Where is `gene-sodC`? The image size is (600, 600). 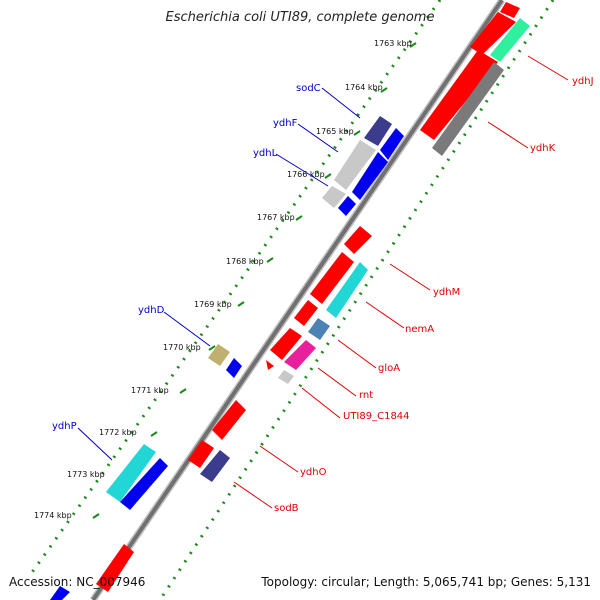
gene-sodC is located at coordinates (378, 131).